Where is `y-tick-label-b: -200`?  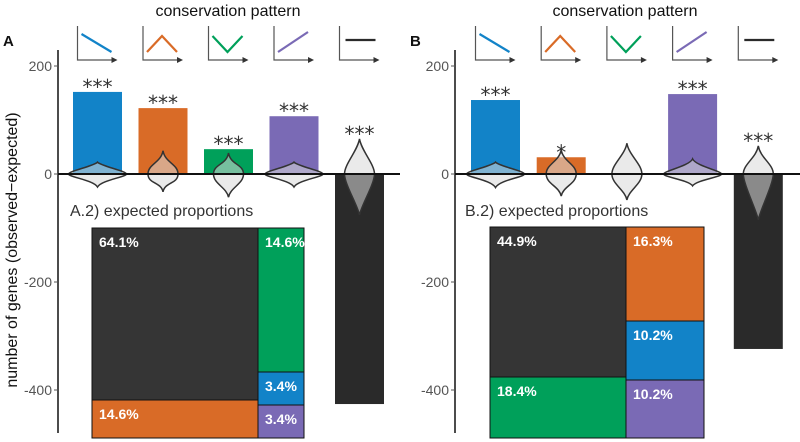 y-tick-label-b: -200 is located at coordinates (435, 282).